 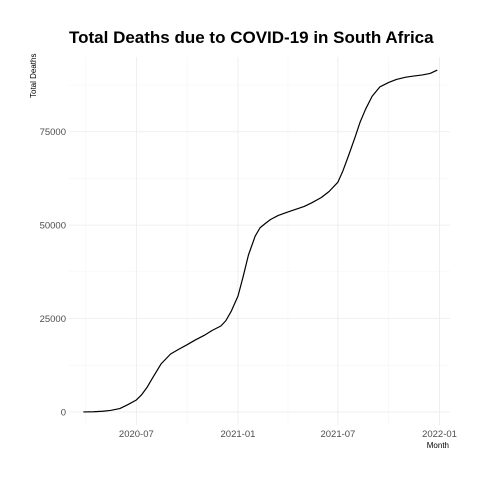 I want to click on y-tick-label: 25000, so click(x=53, y=319).